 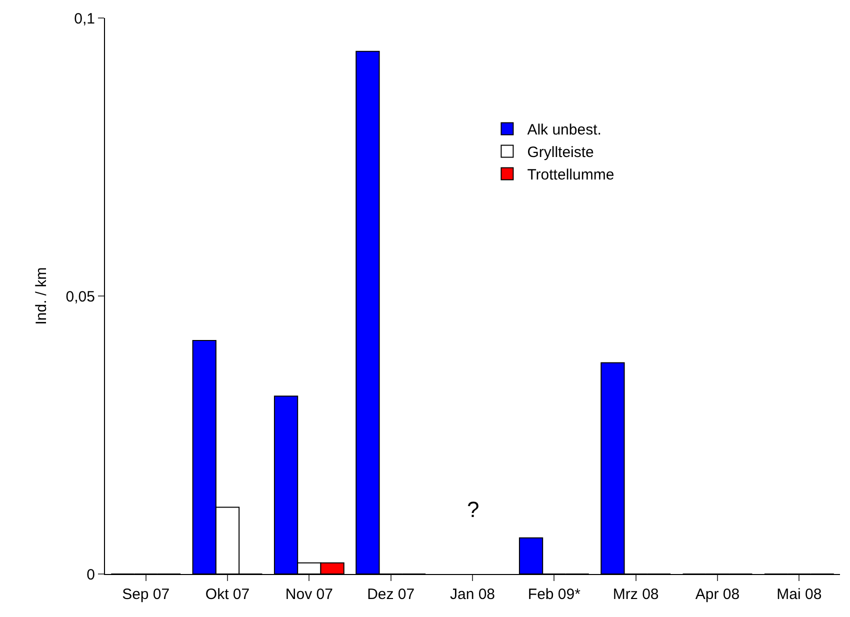 What do you see at coordinates (84, 19) in the screenshot?
I see `y-tick-label: 0,1` at bounding box center [84, 19].